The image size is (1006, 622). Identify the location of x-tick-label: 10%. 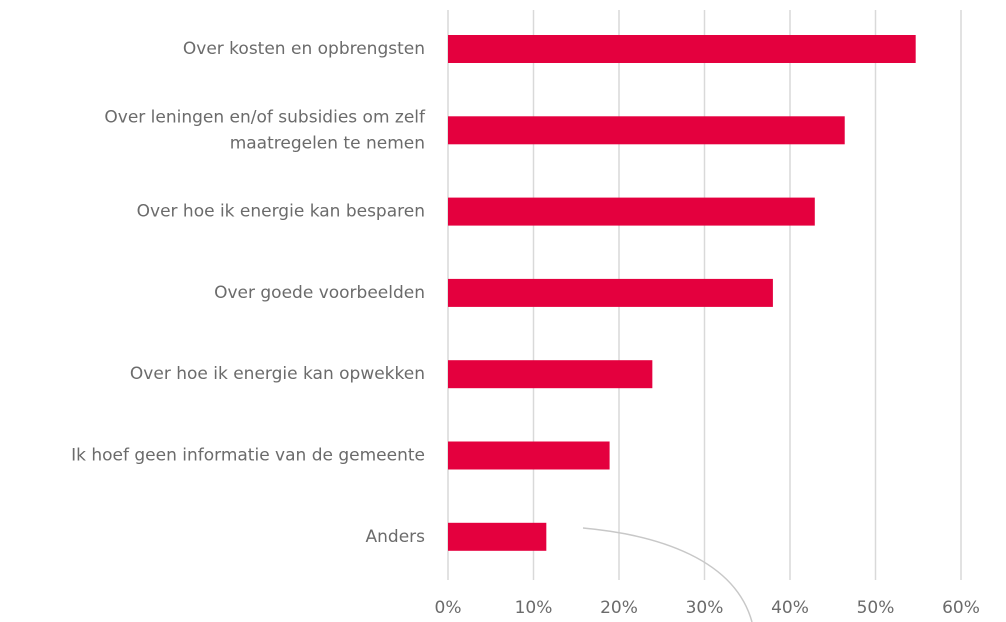
(534, 608).